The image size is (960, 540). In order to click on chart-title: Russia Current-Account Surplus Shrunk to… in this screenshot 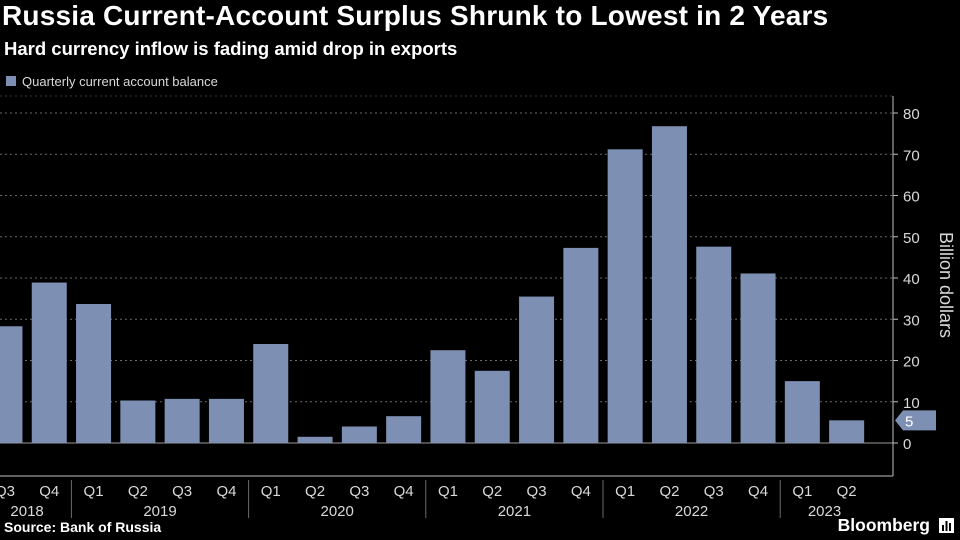, I will do `click(415, 15)`.